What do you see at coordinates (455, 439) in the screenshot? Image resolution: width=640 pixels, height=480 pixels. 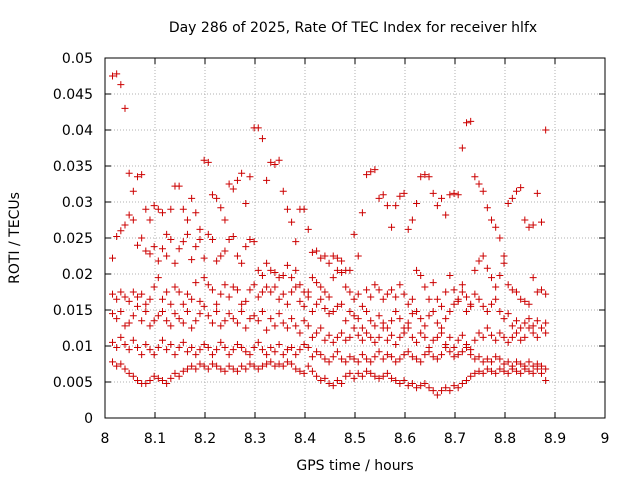 I see `x-tick-label: 8.7` at bounding box center [455, 439].